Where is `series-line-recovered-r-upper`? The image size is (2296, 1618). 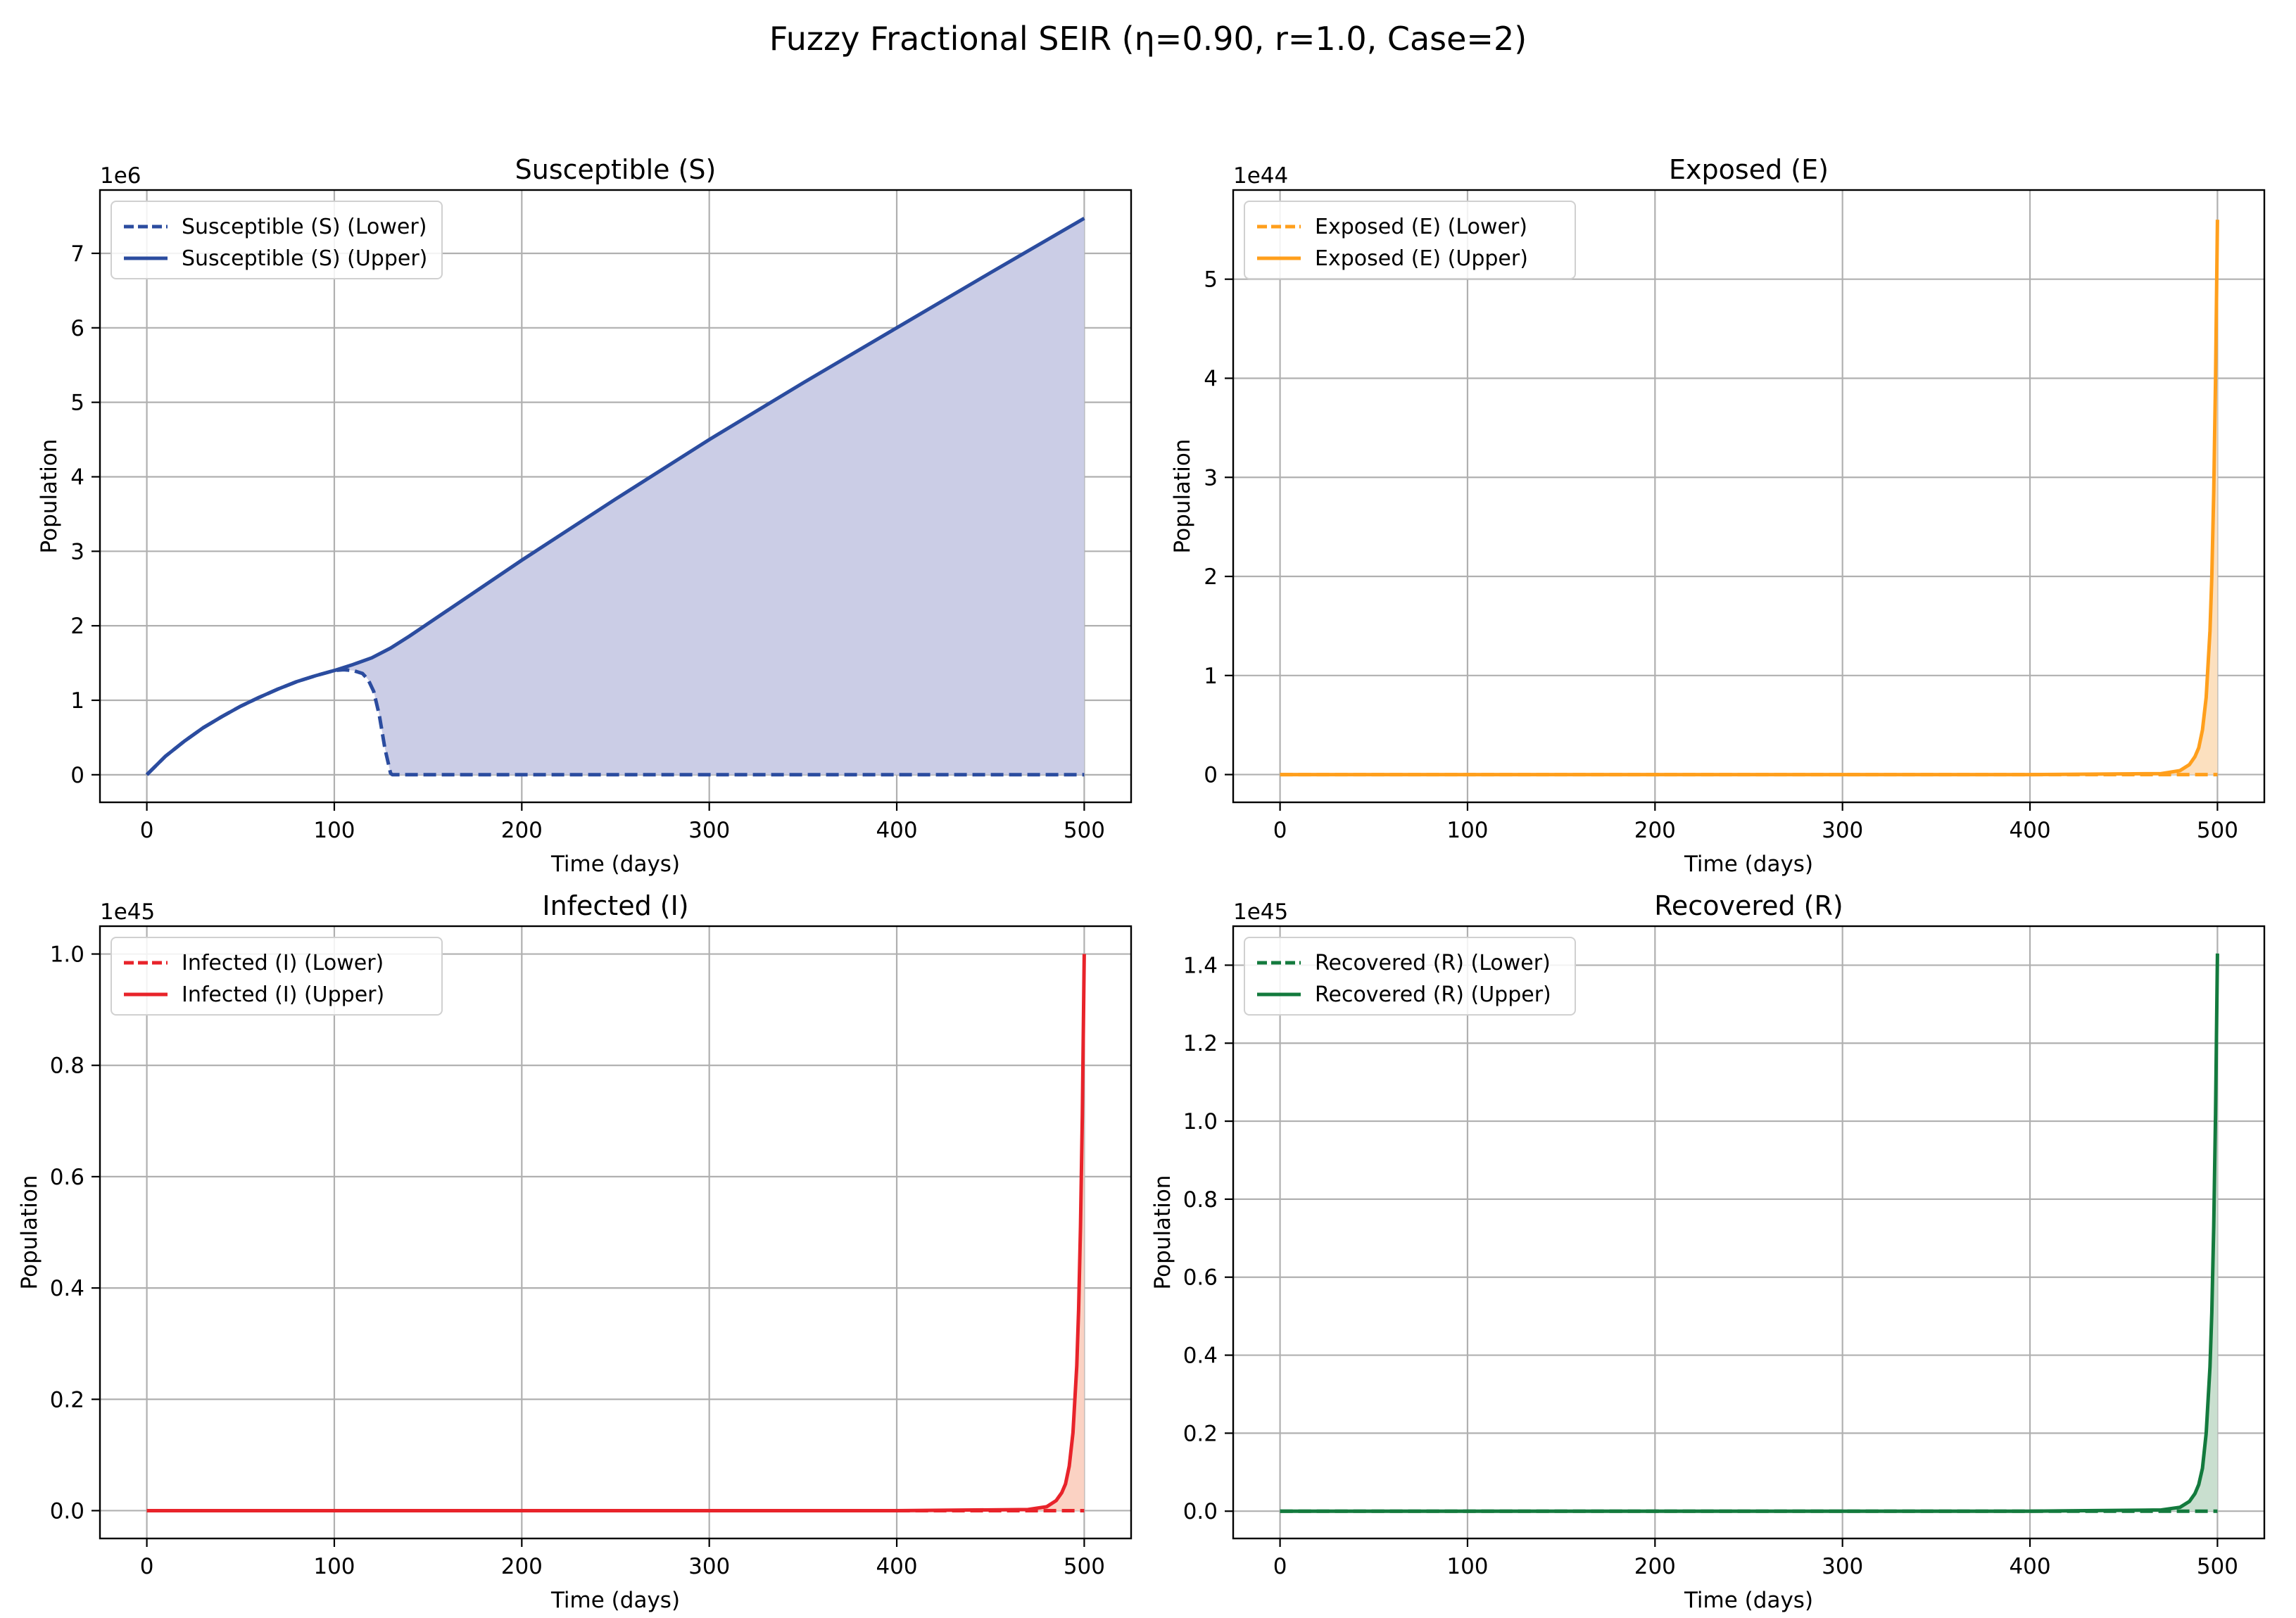 series-line-recovered-r-upper is located at coordinates (1749, 1233).